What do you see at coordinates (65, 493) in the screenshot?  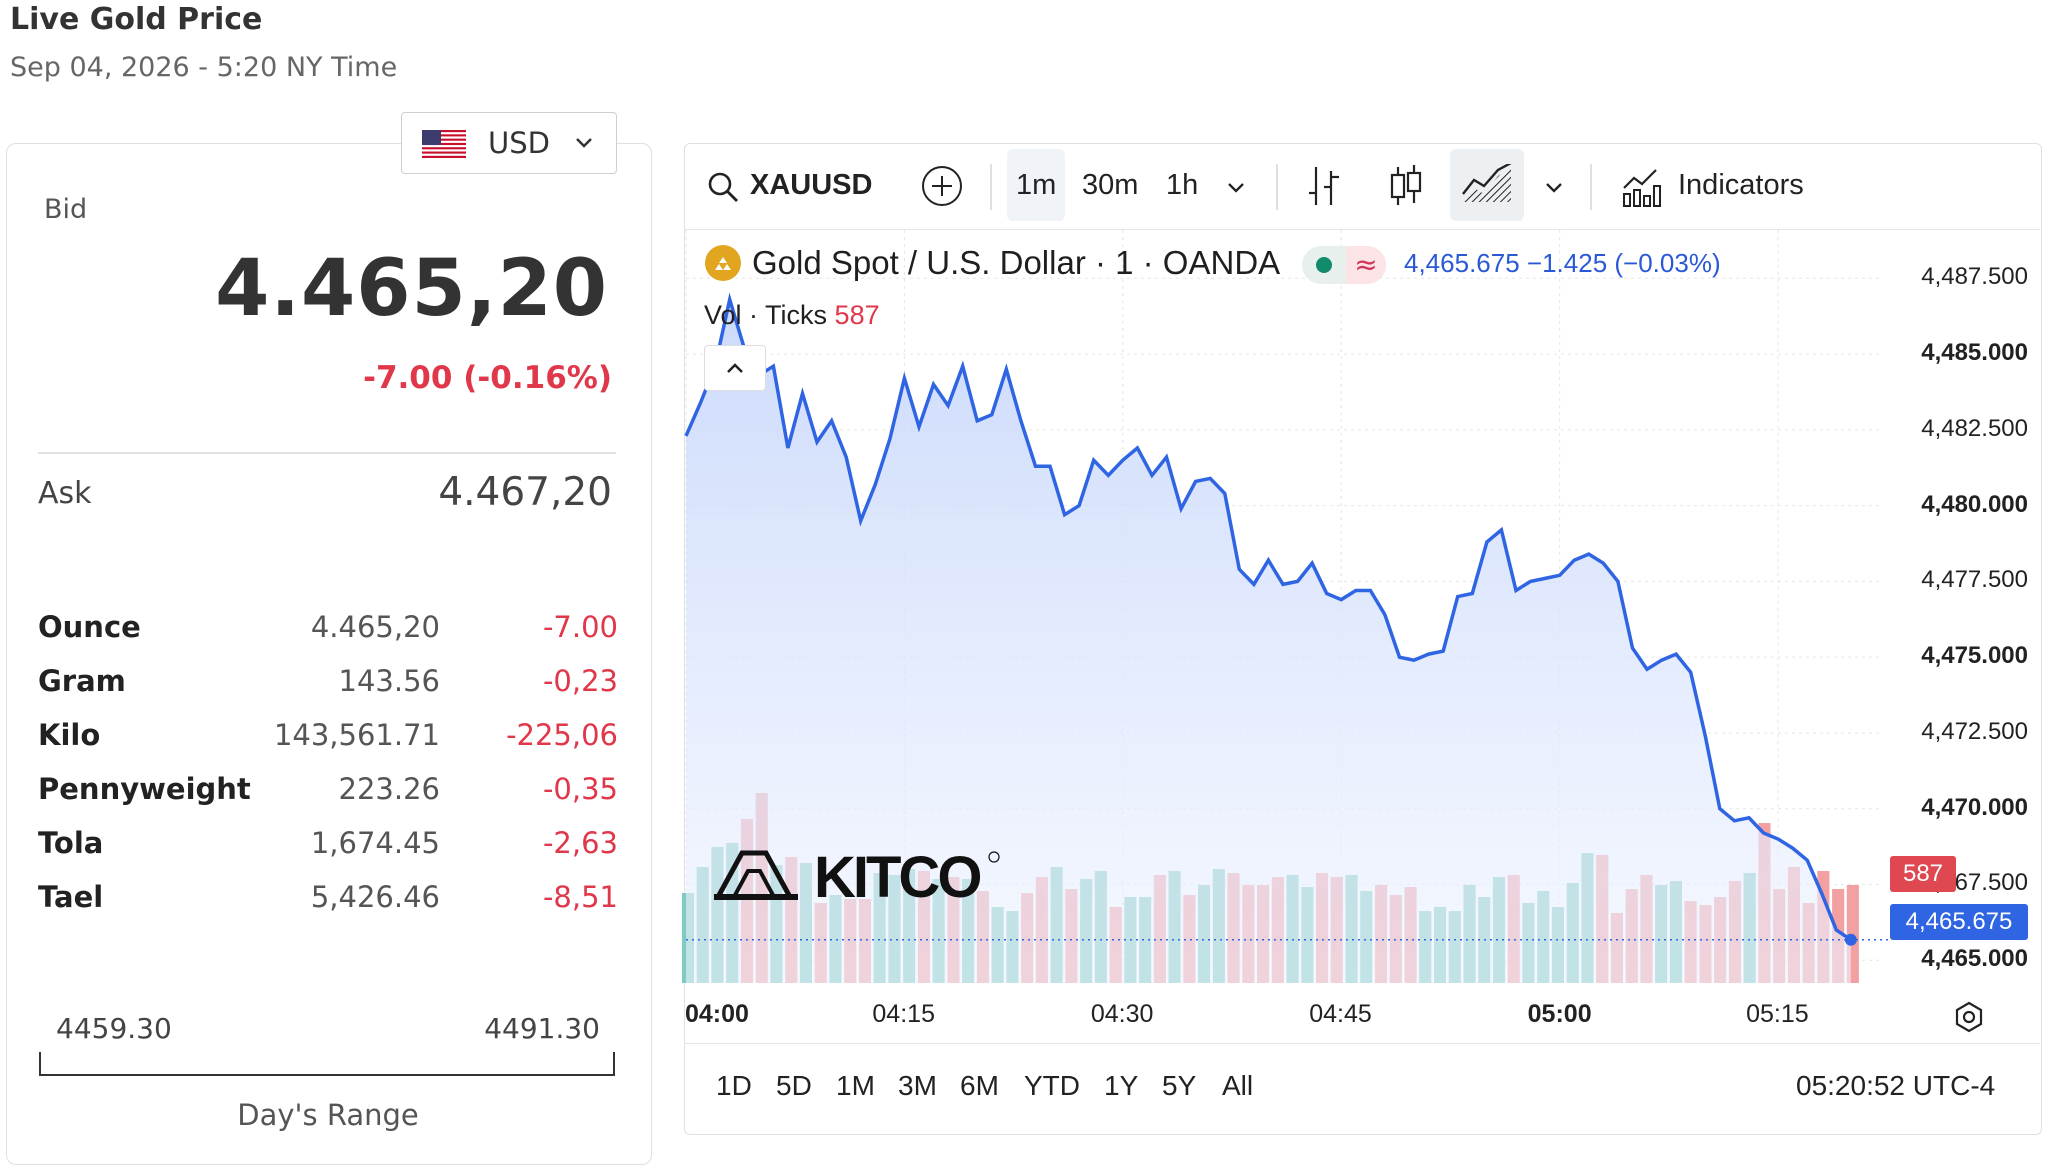 I see `ask-label: Ask` at bounding box center [65, 493].